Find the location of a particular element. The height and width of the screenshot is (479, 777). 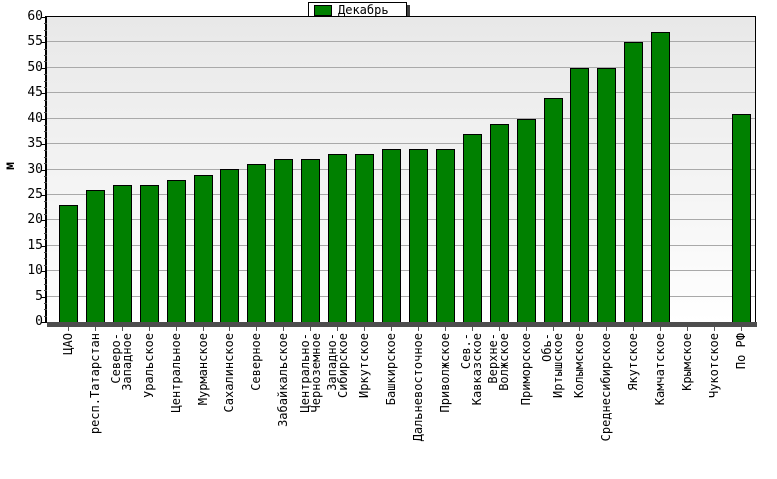

x-category-label-line: Иркутское is located at coordinates (364, 366).